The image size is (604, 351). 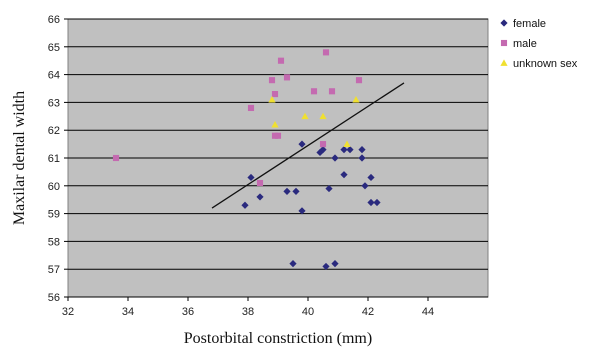 I want to click on y-tick-label: 65, so click(x=54, y=48).